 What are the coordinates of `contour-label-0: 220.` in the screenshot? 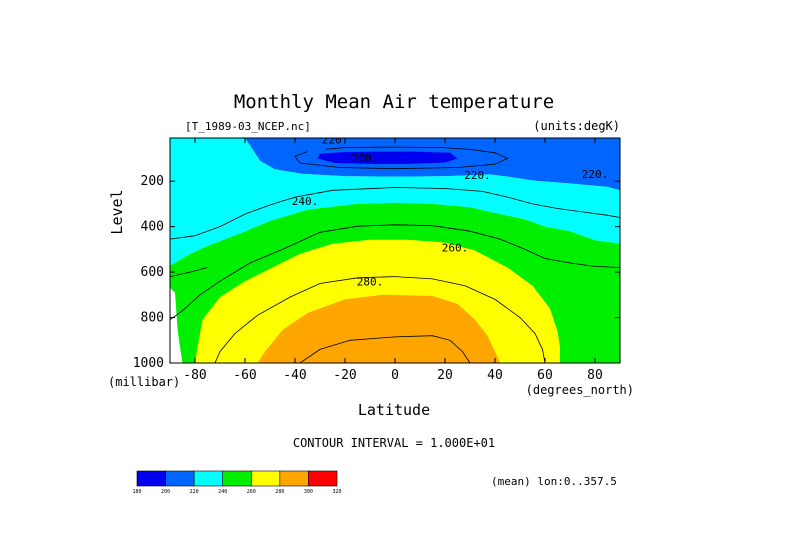 It's located at (335, 140).